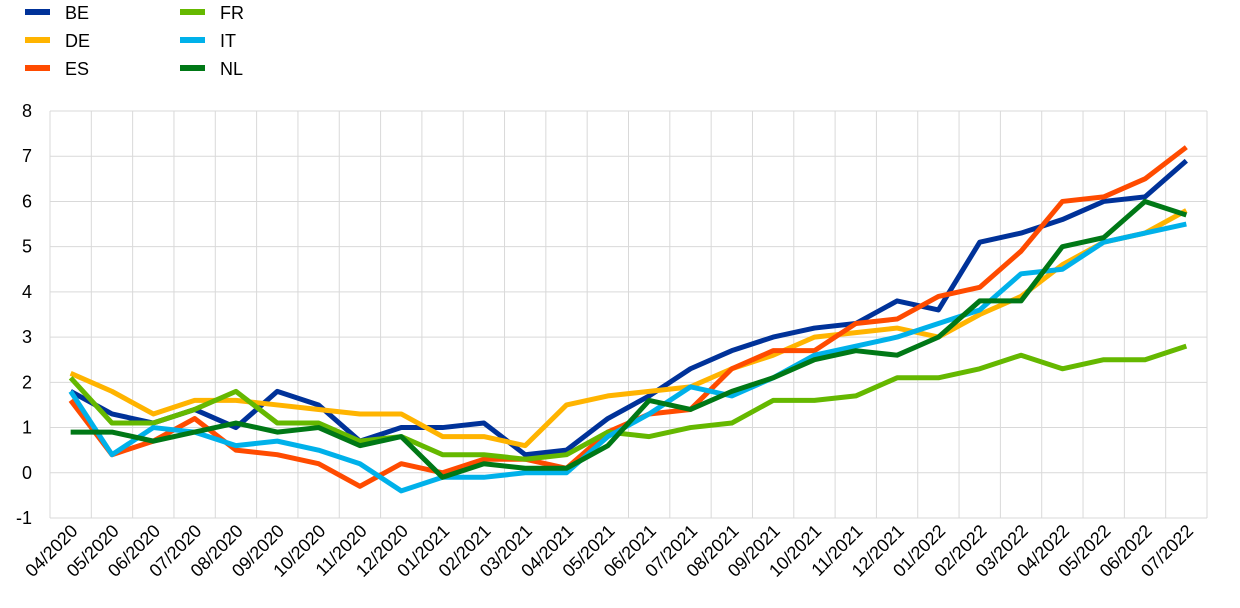 The image size is (1240, 608). I want to click on y-tick-label: 1, so click(27, 428).